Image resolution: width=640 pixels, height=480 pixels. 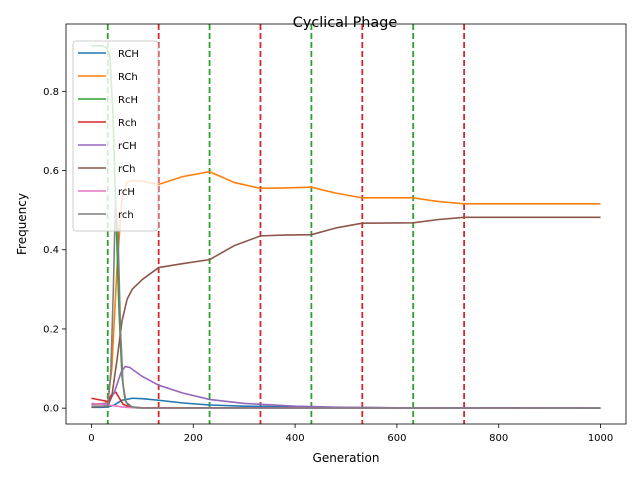 What do you see at coordinates (128, 77) in the screenshot?
I see `legend-label: RCh` at bounding box center [128, 77].